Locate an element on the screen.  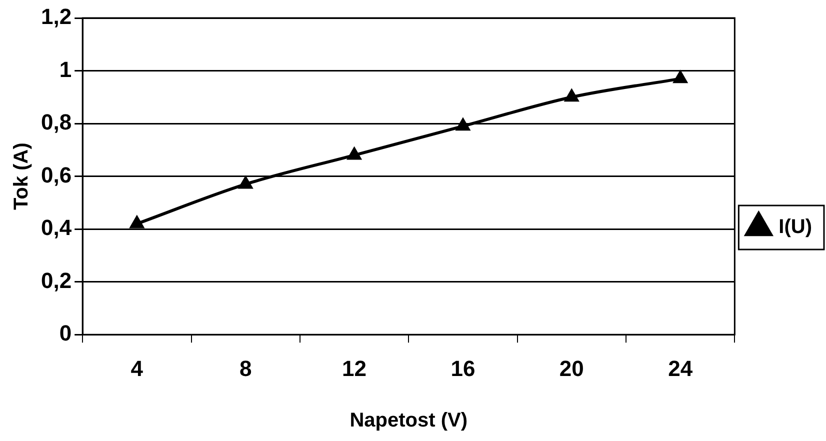
y-axis-title: Tok (A) is located at coordinates (21, 176).